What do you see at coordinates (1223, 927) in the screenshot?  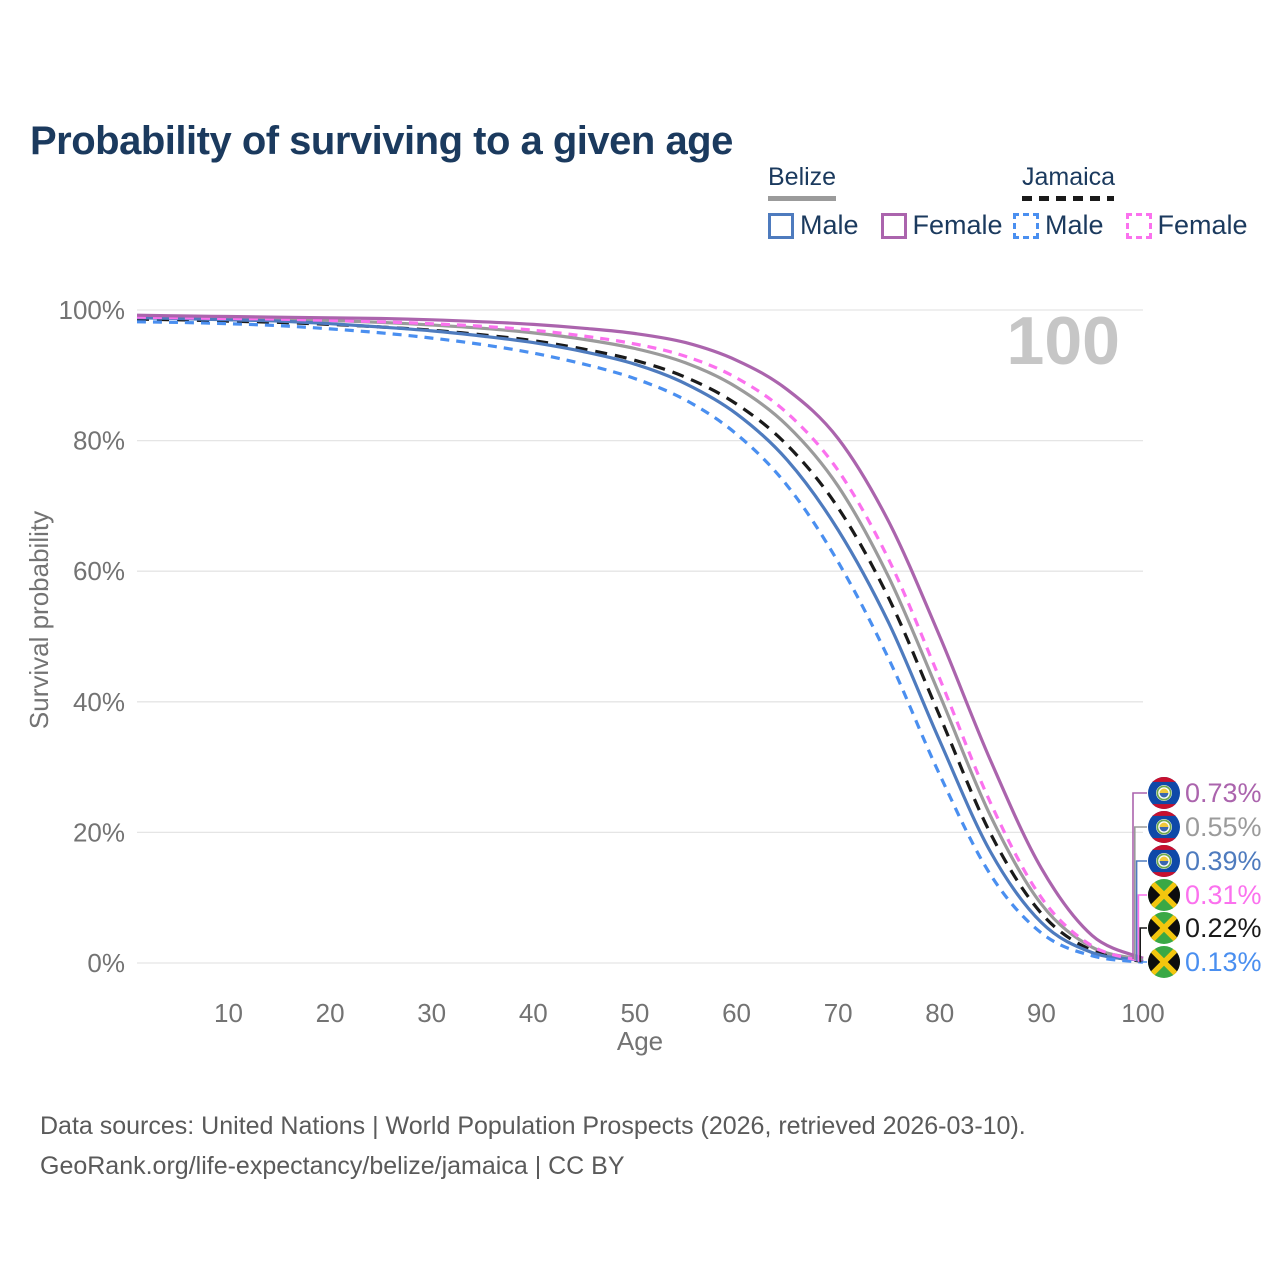 I see `end-label-value: 0.22%` at bounding box center [1223, 927].